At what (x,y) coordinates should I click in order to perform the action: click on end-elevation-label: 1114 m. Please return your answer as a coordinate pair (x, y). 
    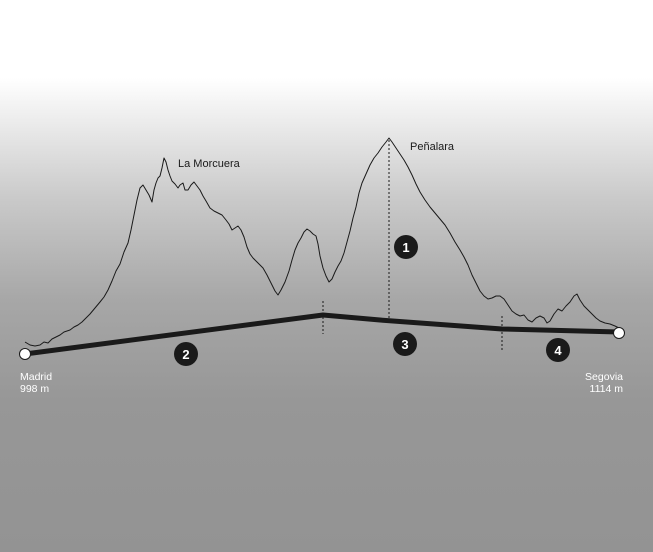
    Looking at the image, I should click on (607, 389).